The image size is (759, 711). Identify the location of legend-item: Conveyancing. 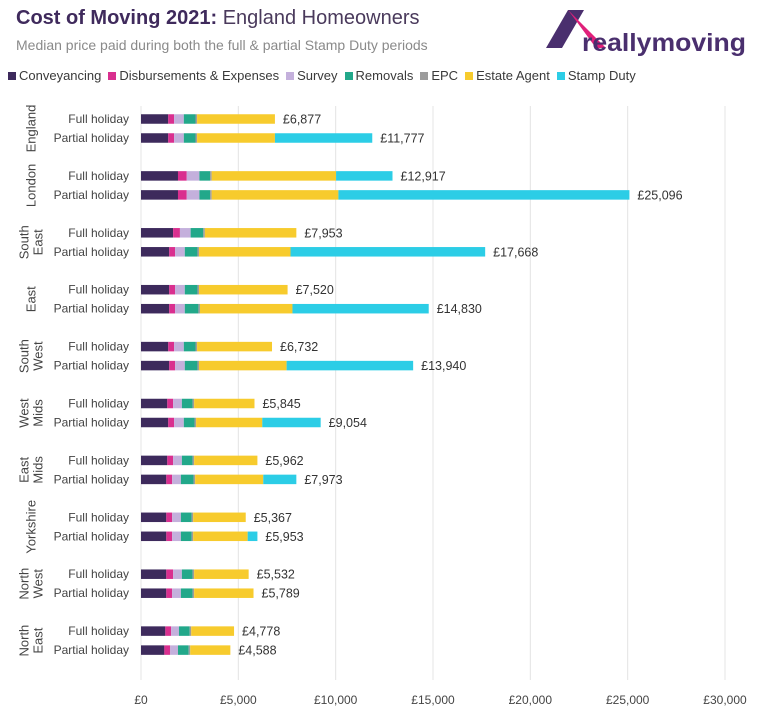
(54, 75).